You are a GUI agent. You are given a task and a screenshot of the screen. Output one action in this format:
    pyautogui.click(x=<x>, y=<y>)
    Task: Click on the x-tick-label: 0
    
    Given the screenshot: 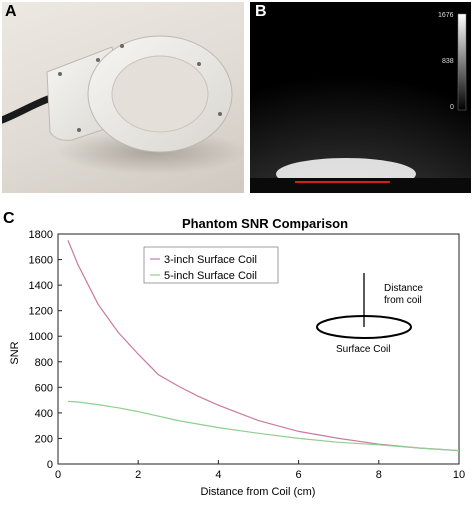 What is the action you would take?
    pyautogui.click(x=58, y=475)
    